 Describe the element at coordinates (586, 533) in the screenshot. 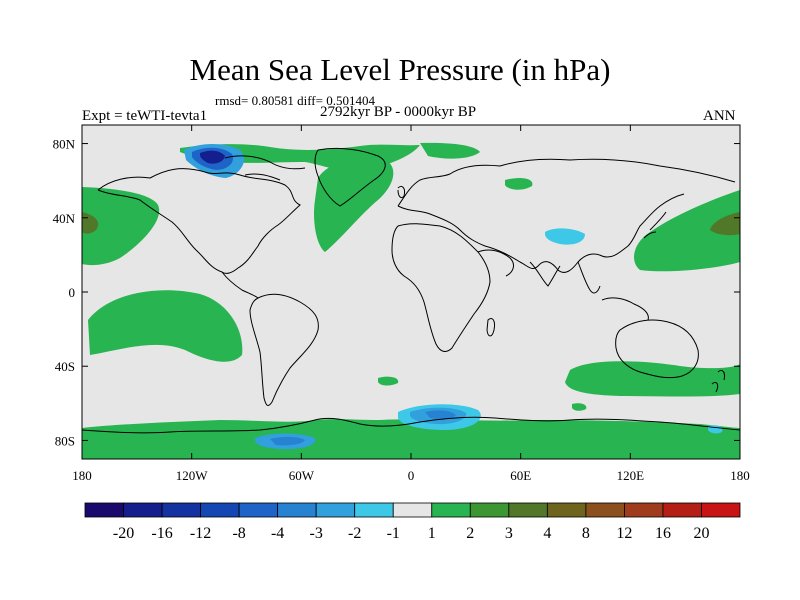

I see `colorbar-label: 8` at that location.